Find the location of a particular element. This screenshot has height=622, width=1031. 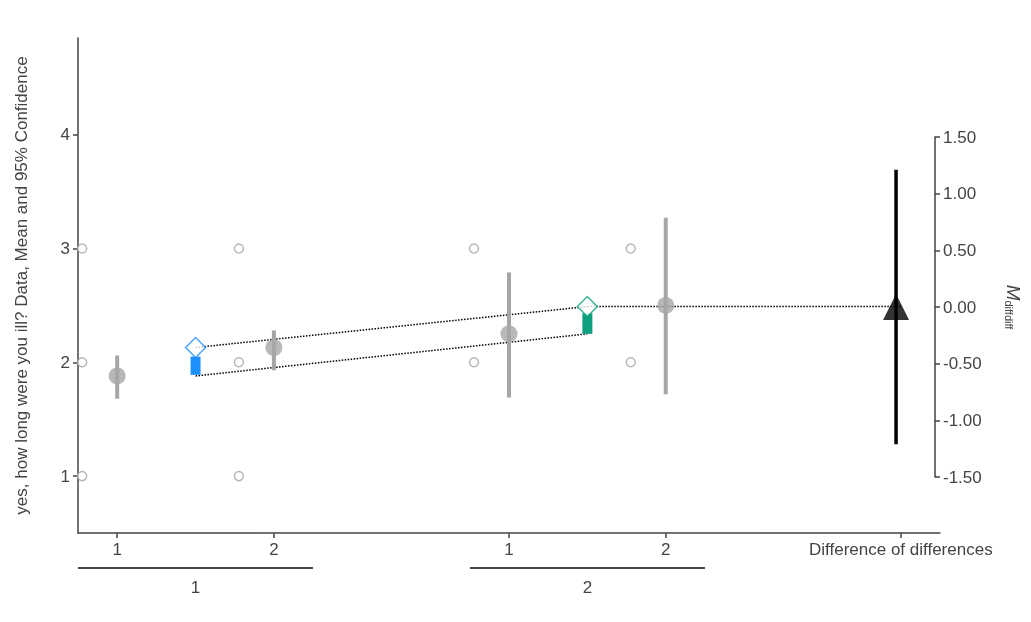

y-tick-label: 1 is located at coordinates (65, 476).